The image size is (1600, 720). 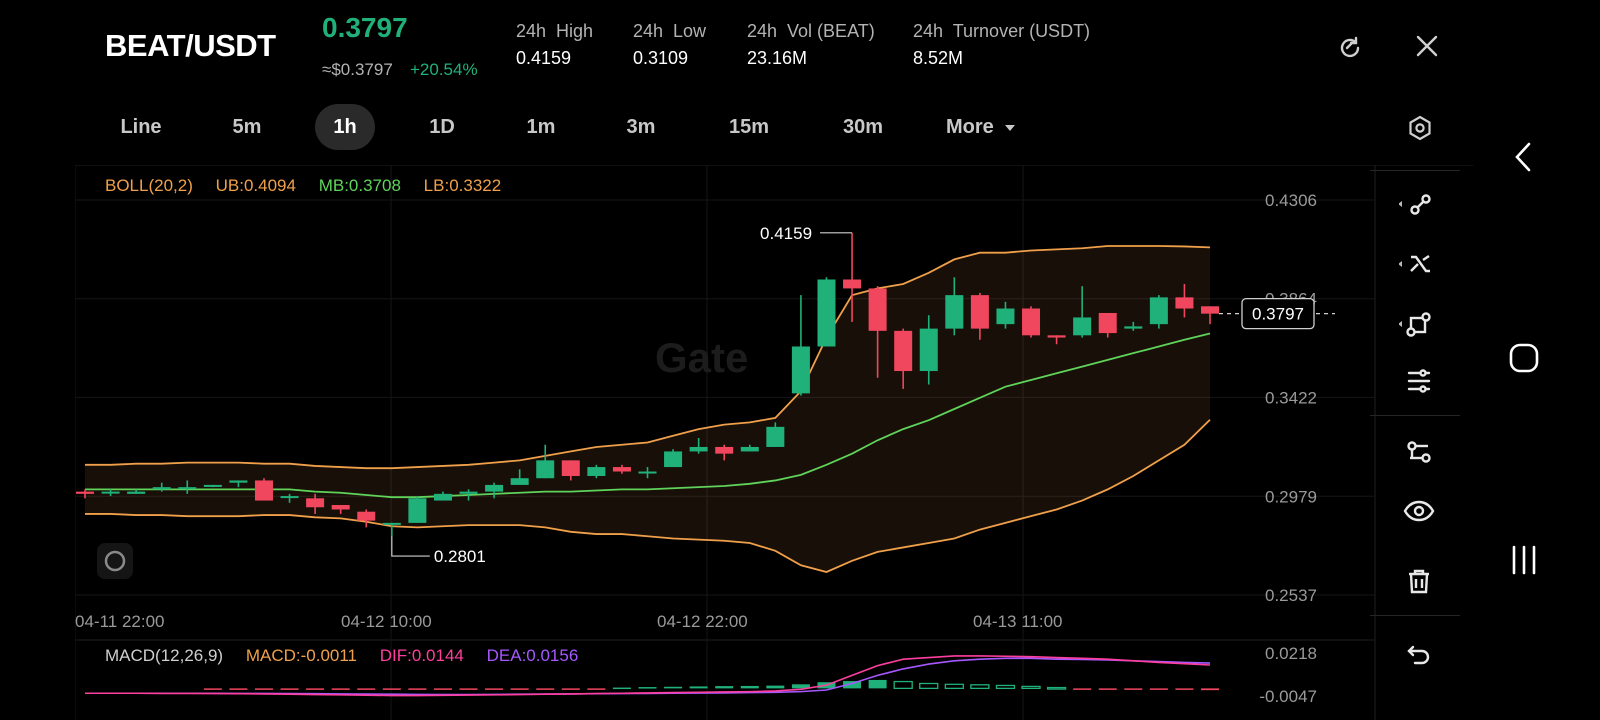 I want to click on boll-lb: LB:0.3322, so click(x=463, y=185).